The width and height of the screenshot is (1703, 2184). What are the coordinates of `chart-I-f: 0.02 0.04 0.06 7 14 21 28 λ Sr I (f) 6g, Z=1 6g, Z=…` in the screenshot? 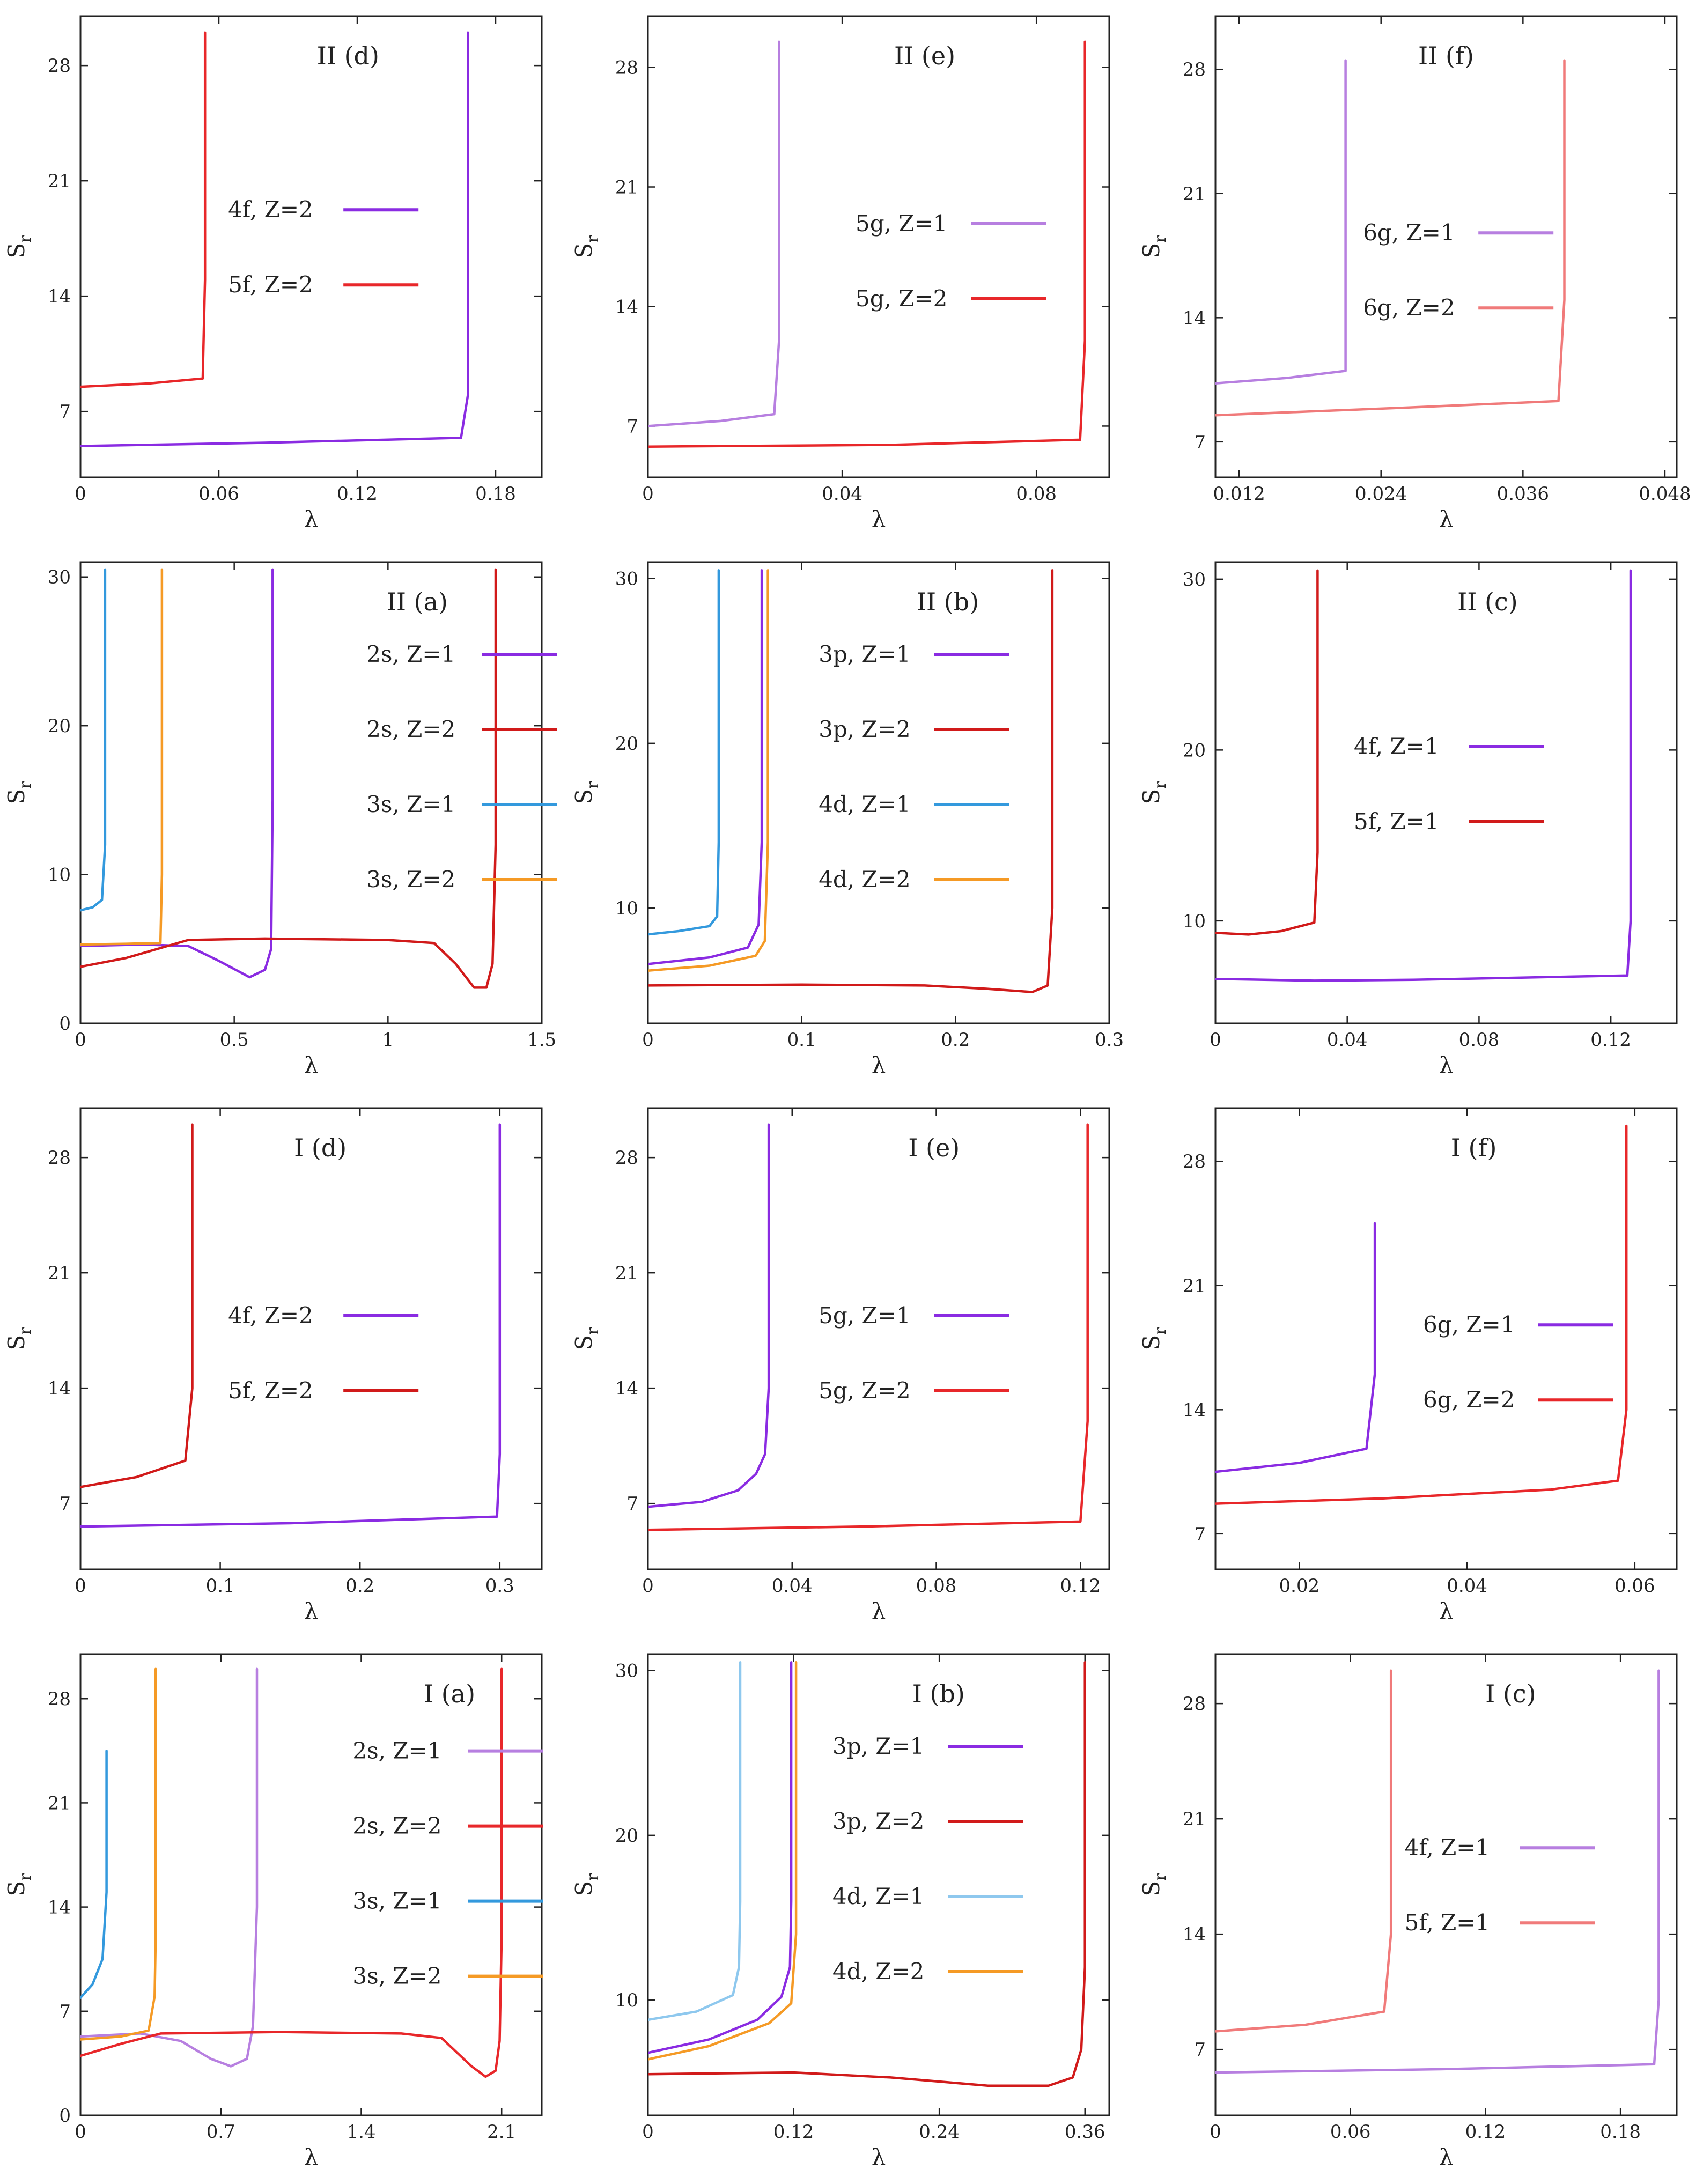 It's located at (1408, 1365).